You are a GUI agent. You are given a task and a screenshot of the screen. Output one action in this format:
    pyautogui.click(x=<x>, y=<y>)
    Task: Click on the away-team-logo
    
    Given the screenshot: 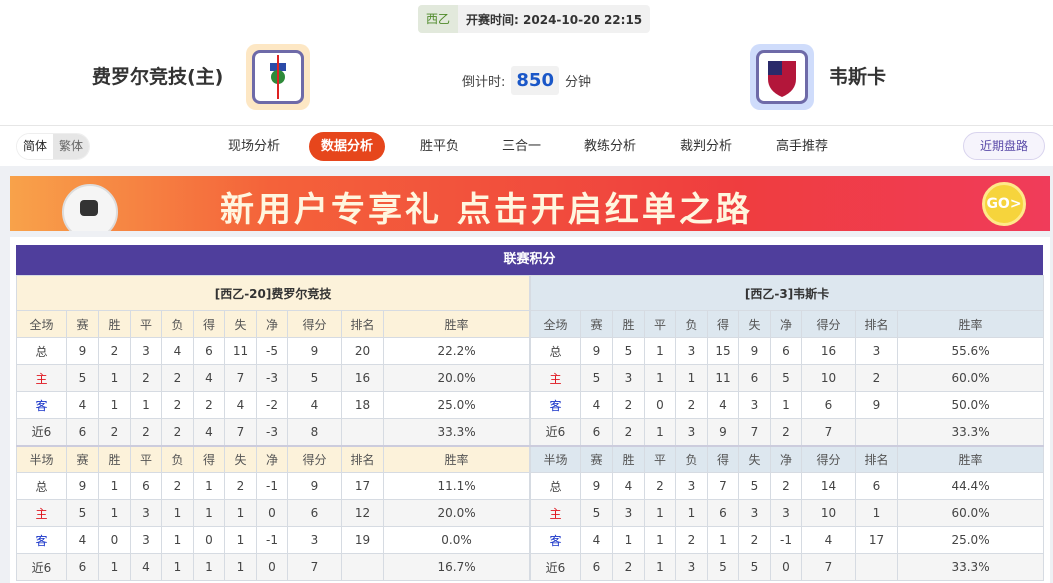 What is the action you would take?
    pyautogui.click(x=782, y=77)
    